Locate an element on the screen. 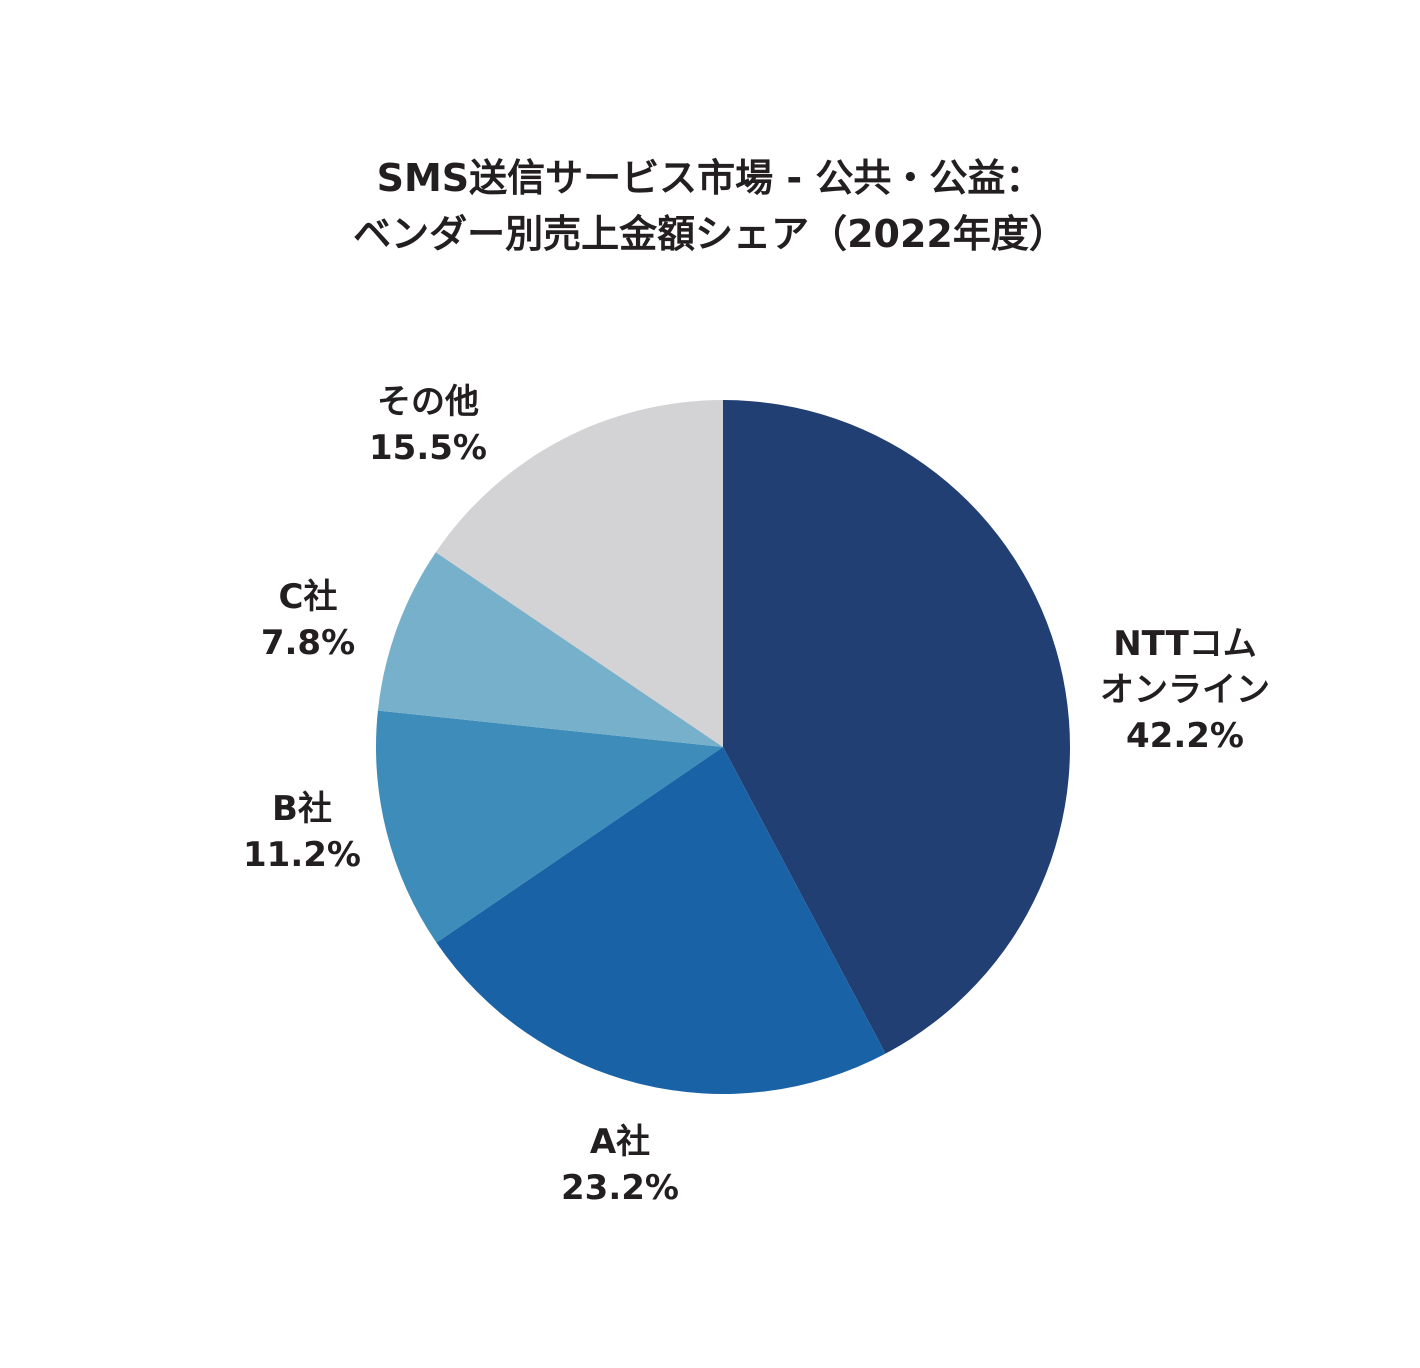 The image size is (1420, 1368). category-label: C社 is located at coordinates (308, 597).